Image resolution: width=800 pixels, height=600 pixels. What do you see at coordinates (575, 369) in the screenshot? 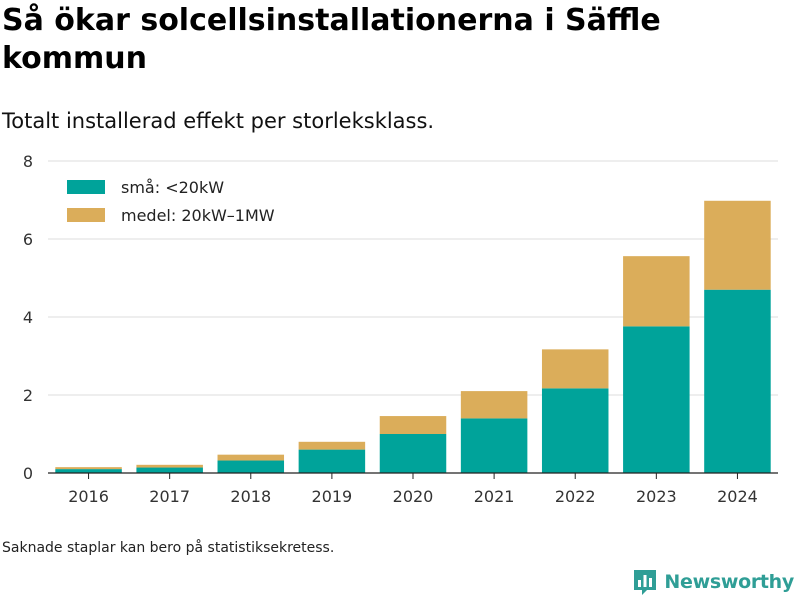
I see `bar-medium-2022` at bounding box center [575, 369].